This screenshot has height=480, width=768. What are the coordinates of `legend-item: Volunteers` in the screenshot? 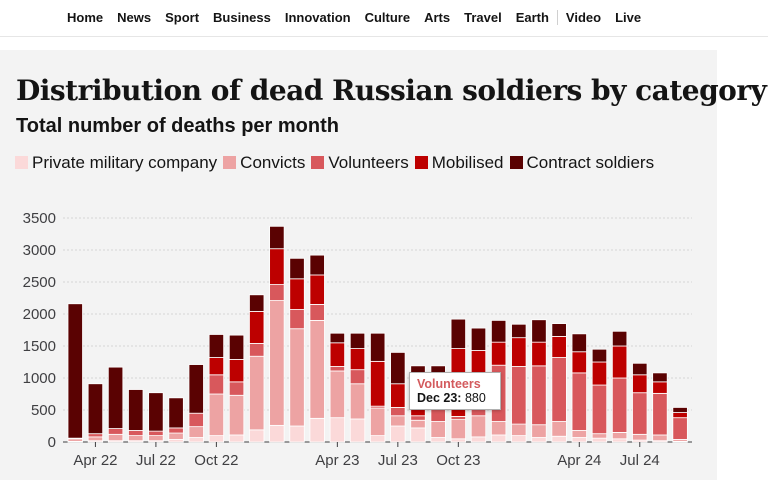 It's located at (360, 163).